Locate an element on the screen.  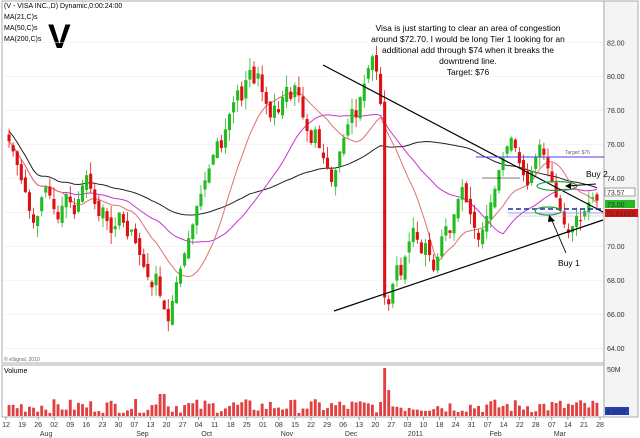
y-tick-9: 64.00 is located at coordinates (616, 349).